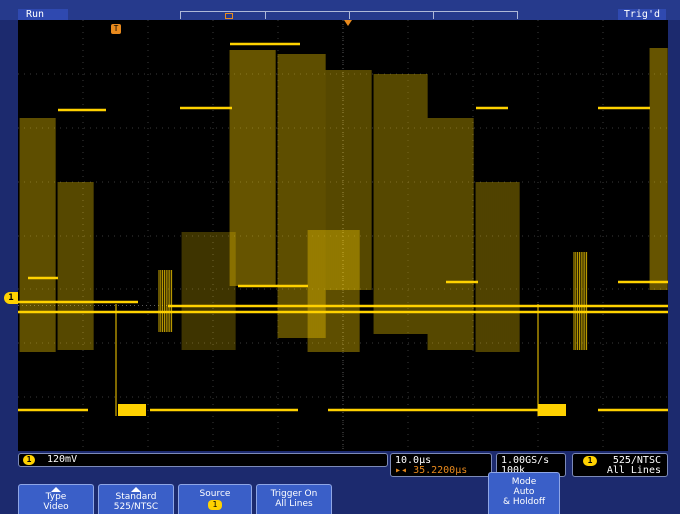 The width and height of the screenshot is (680, 514). I want to click on vertical-scale: 120mV, so click(62, 459).